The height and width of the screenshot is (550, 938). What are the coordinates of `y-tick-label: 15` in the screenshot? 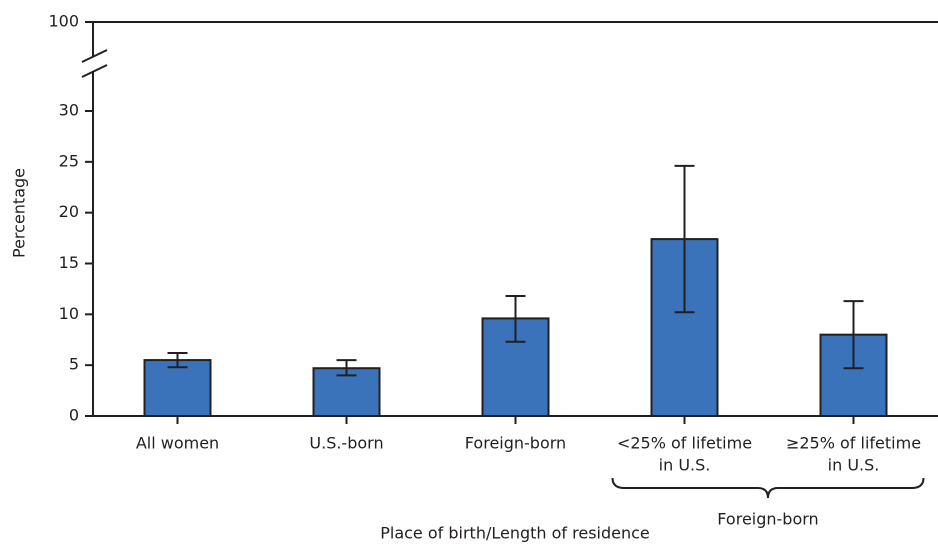 It's located at (69, 262).